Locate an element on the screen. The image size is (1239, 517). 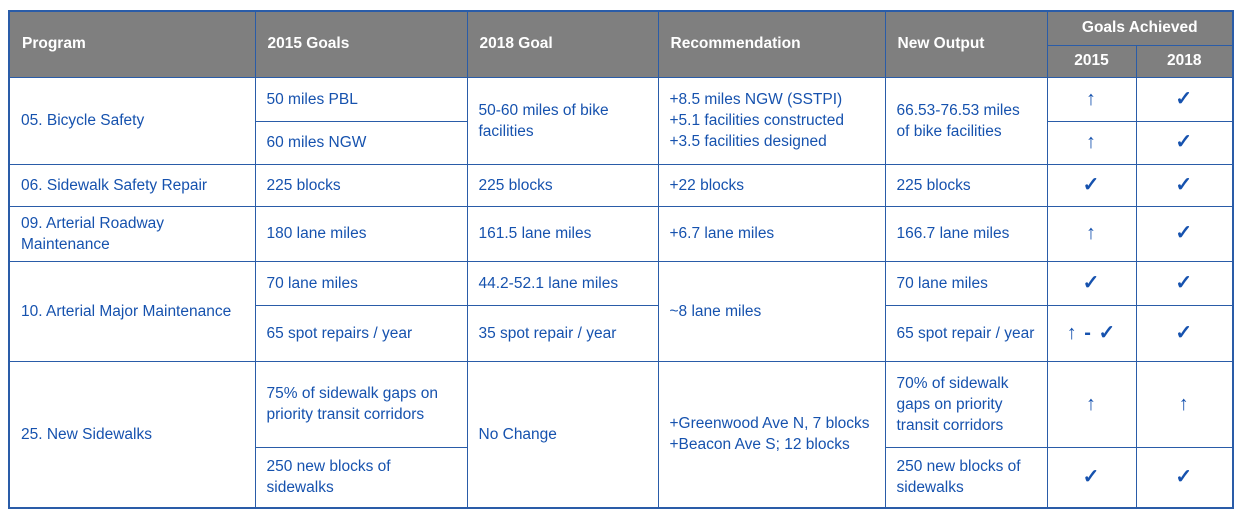
table-row: 60 miles NGW ↑ ✓ is located at coordinates (621, 142).